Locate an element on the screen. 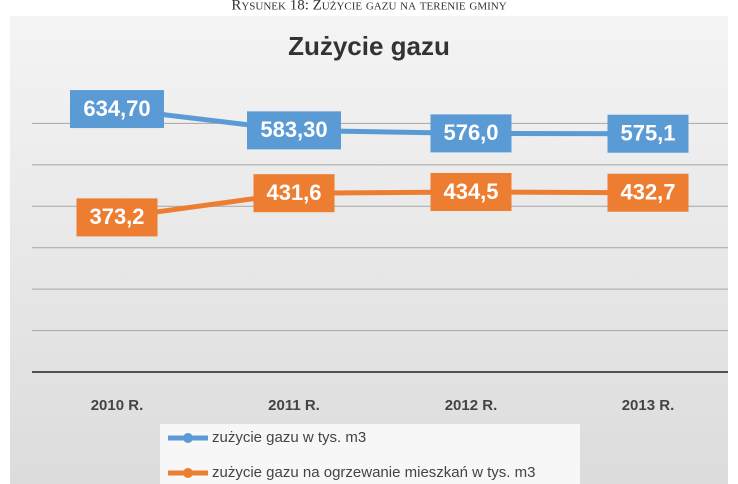  x-tick-label: 2011 R. is located at coordinates (294, 405).